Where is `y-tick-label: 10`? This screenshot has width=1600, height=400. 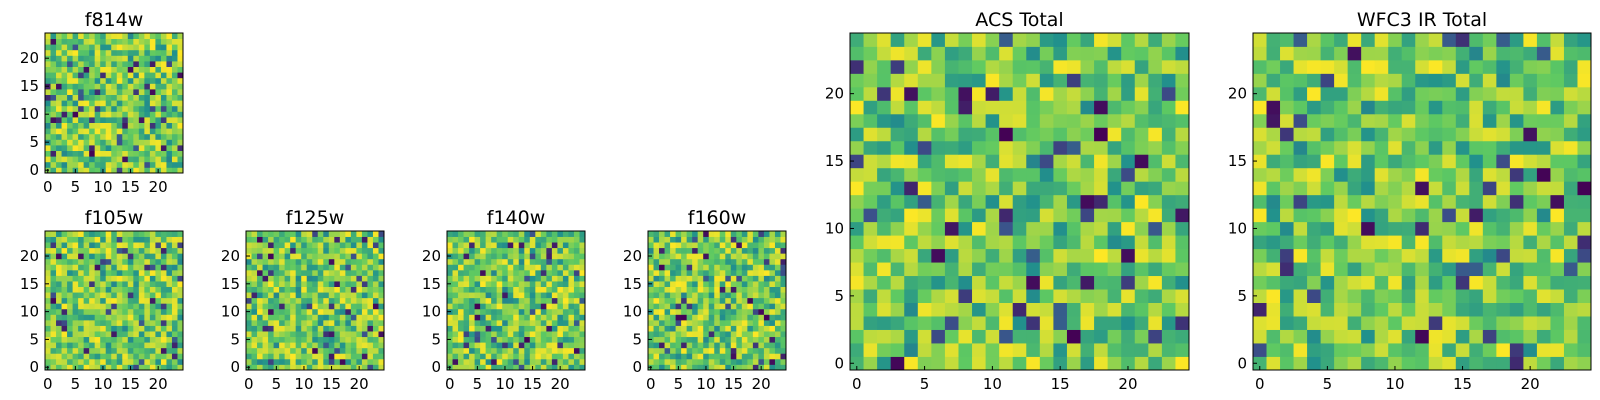 y-tick-label: 10 is located at coordinates (1237, 228).